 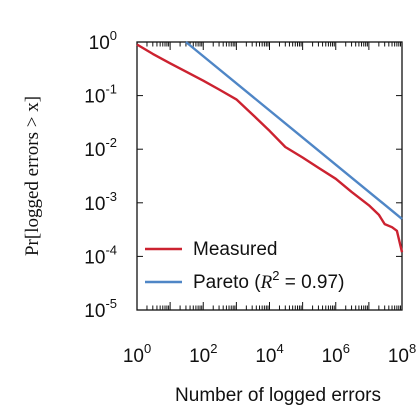 I want to click on x-tick-label: 10², so click(x=203, y=354).